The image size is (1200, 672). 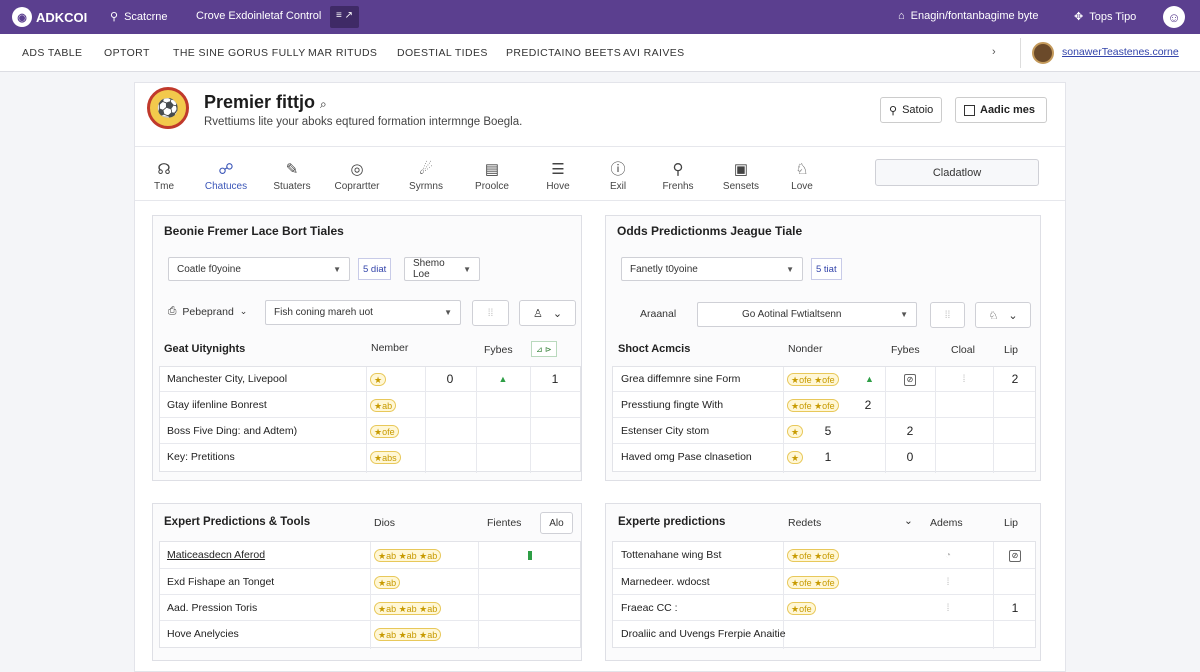 What do you see at coordinates (492, 176) in the screenshot?
I see `tool-profile: ▤ Proolce` at bounding box center [492, 176].